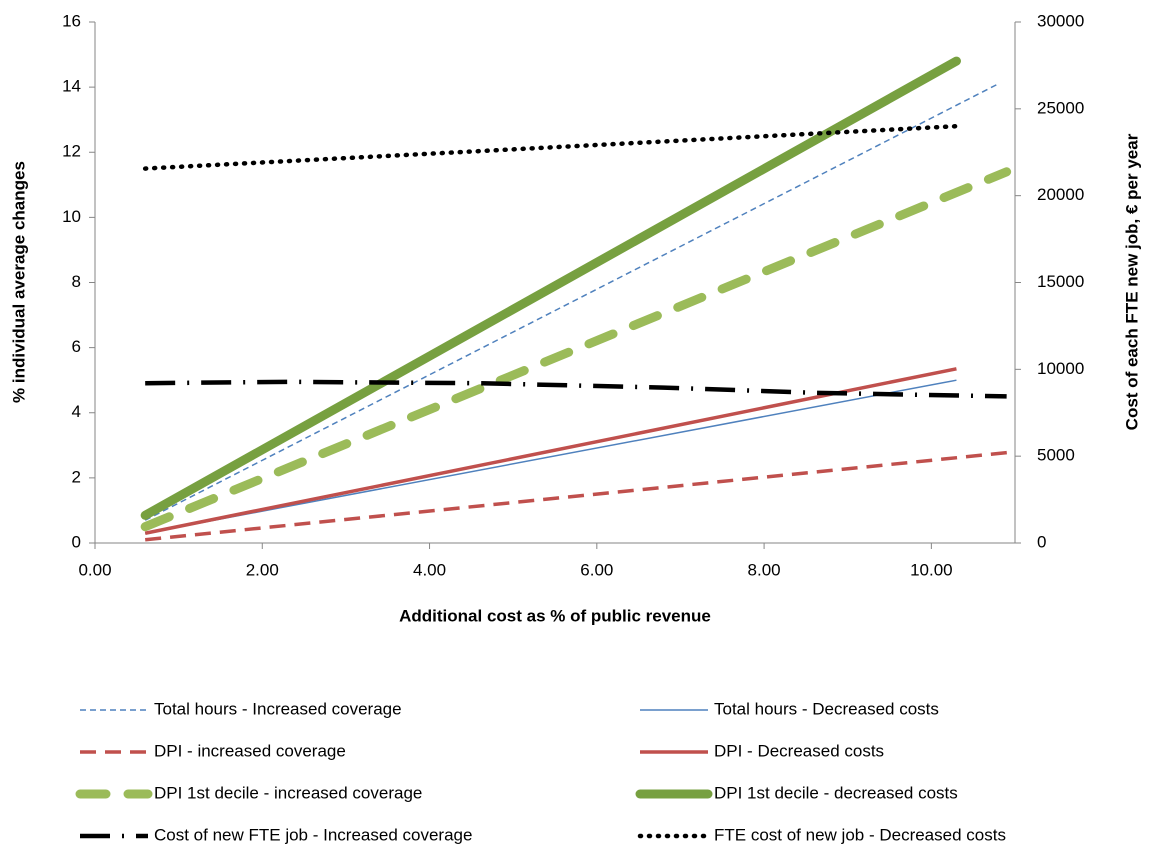 The width and height of the screenshot is (1151, 848). I want to click on legend-label: DPI - Decreased costs, so click(799, 750).